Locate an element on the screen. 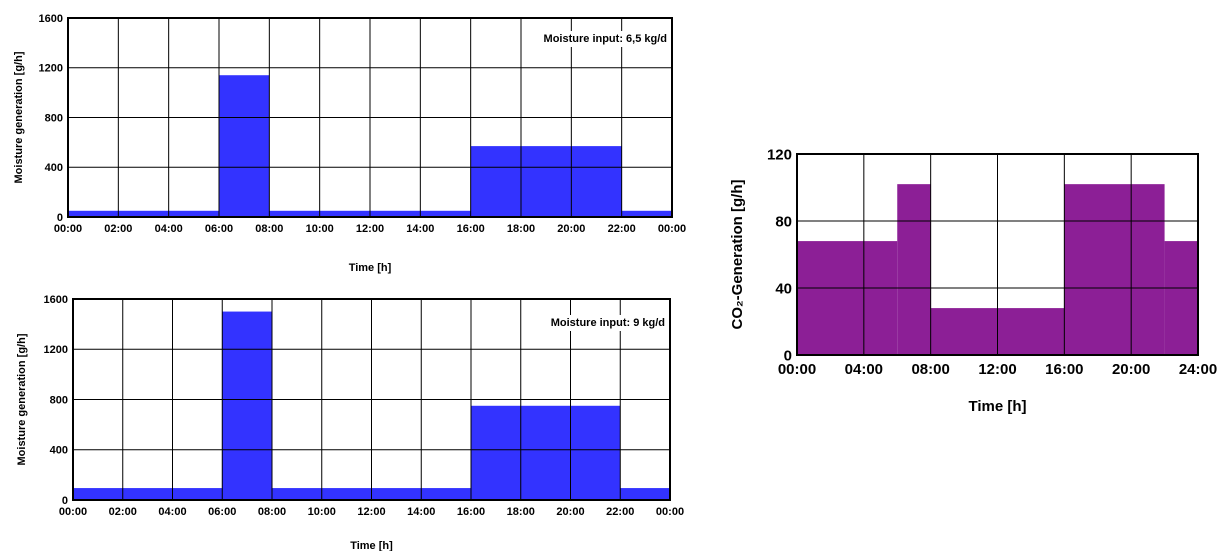 The height and width of the screenshot is (551, 1221). y-tick-label: 120 is located at coordinates (779, 154).